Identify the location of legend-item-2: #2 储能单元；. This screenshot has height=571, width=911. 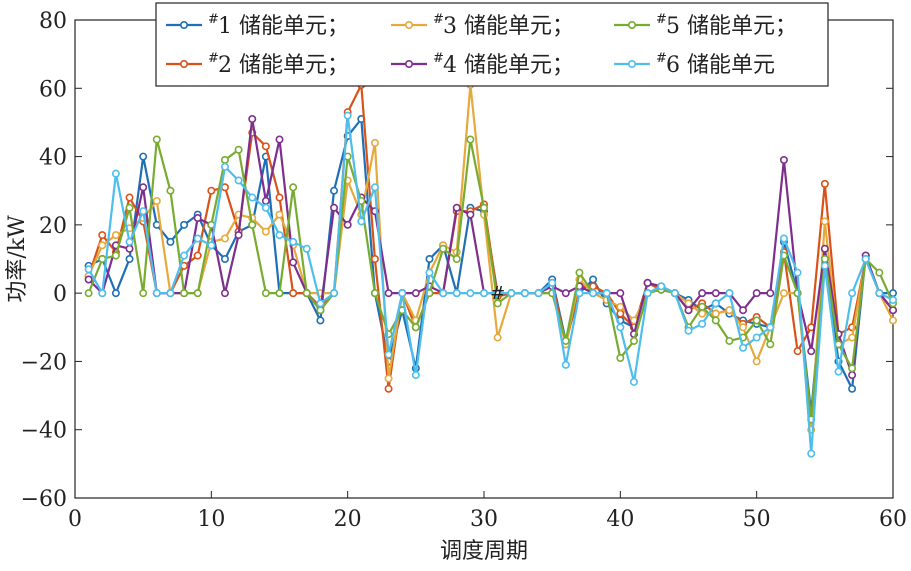
(257, 64).